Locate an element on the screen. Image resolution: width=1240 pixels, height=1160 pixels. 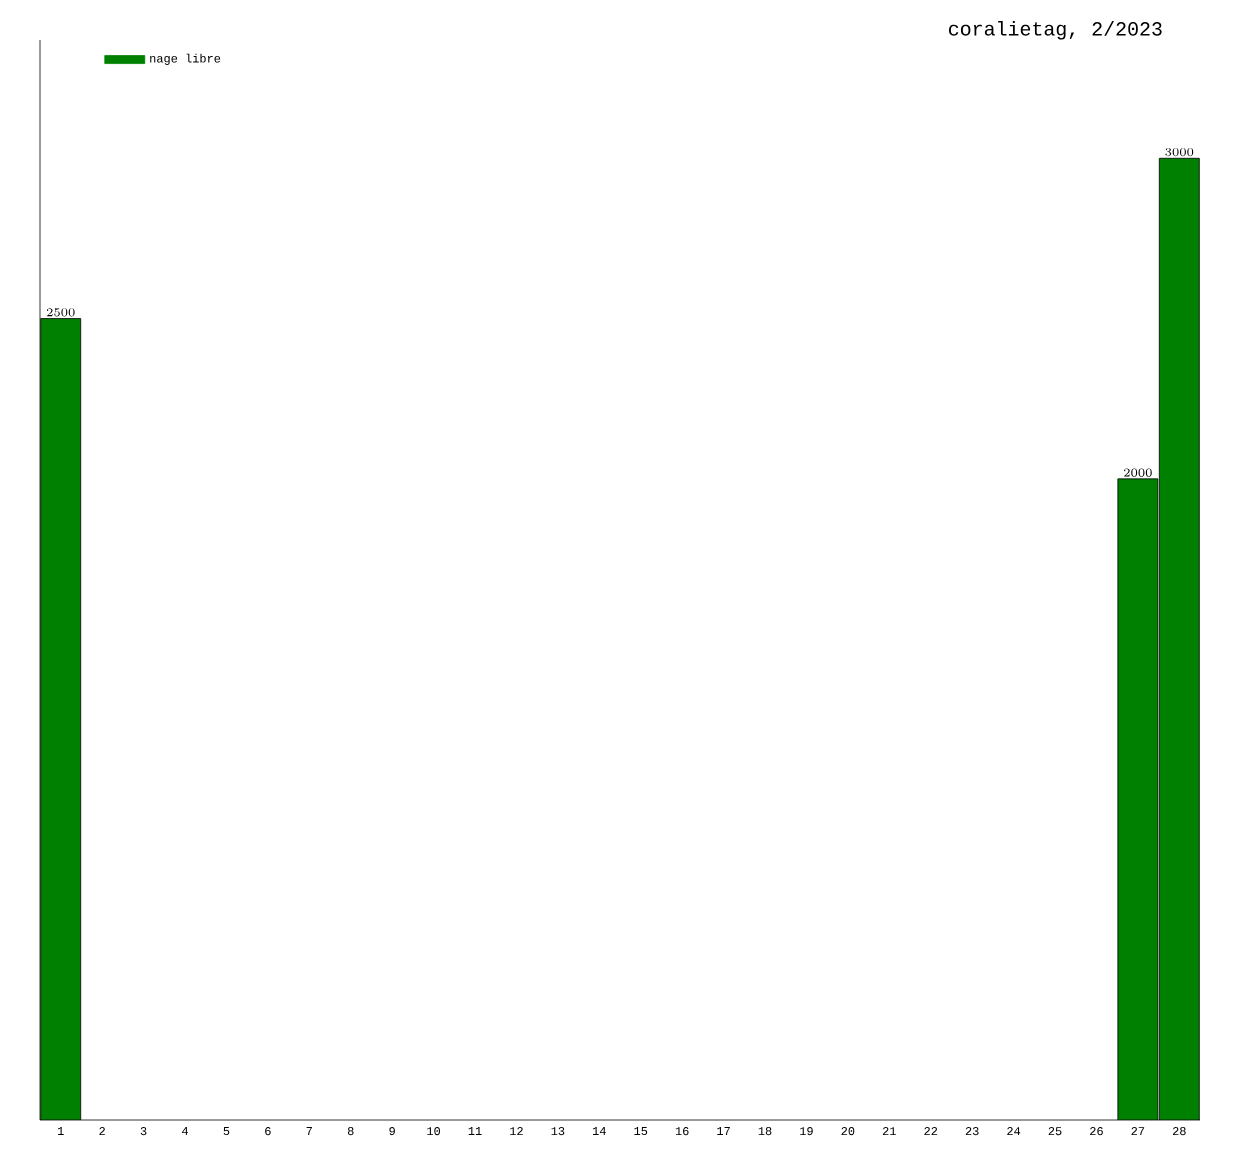
chart-title: coralietag, 2/2023 is located at coordinates (1055, 30).